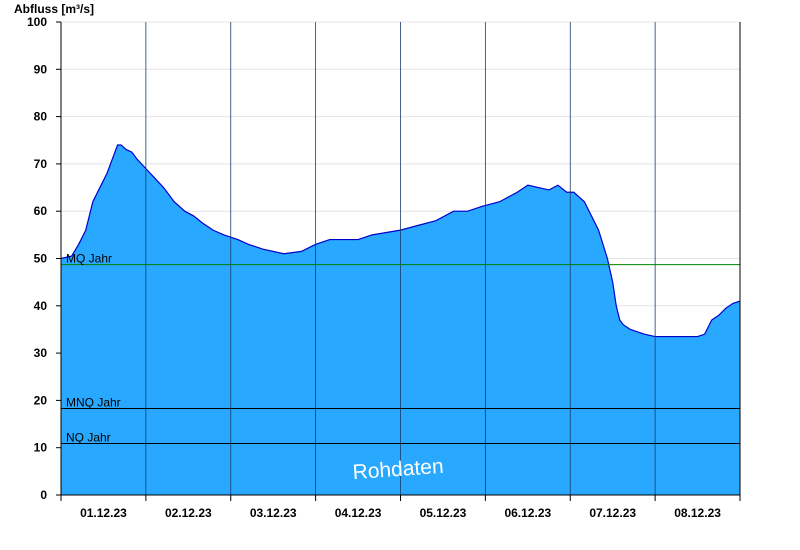 Image resolution: width=800 pixels, height=550 pixels. Describe the element at coordinates (54, 9) in the screenshot. I see `y-axis-title: Abfluss [m³/s]` at that location.